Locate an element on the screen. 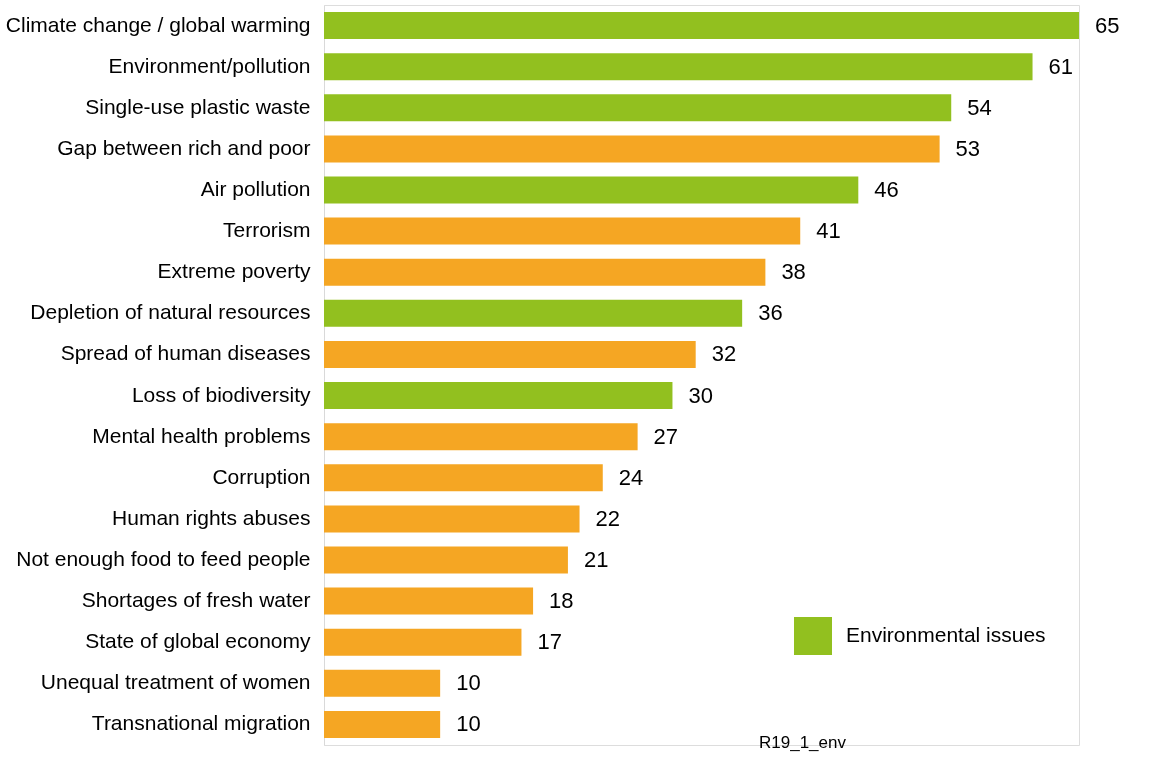 This screenshot has height=761, width=1172. annotation: R19_1_env is located at coordinates (803, 742).